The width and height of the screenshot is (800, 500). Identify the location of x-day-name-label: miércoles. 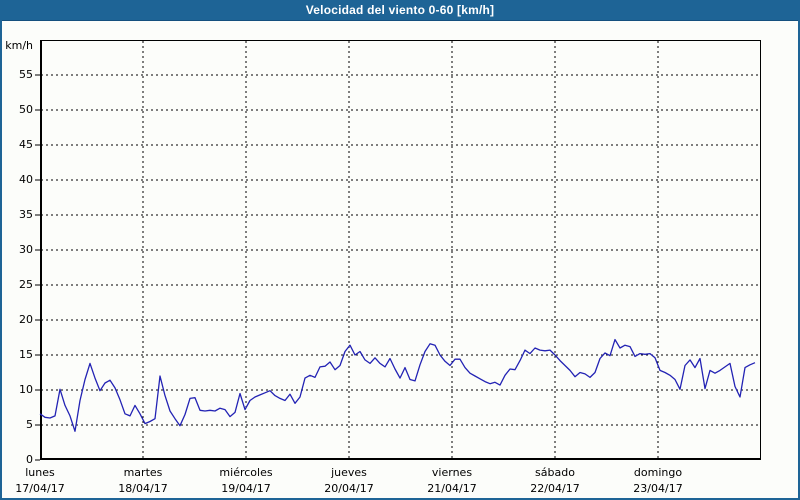
(246, 472).